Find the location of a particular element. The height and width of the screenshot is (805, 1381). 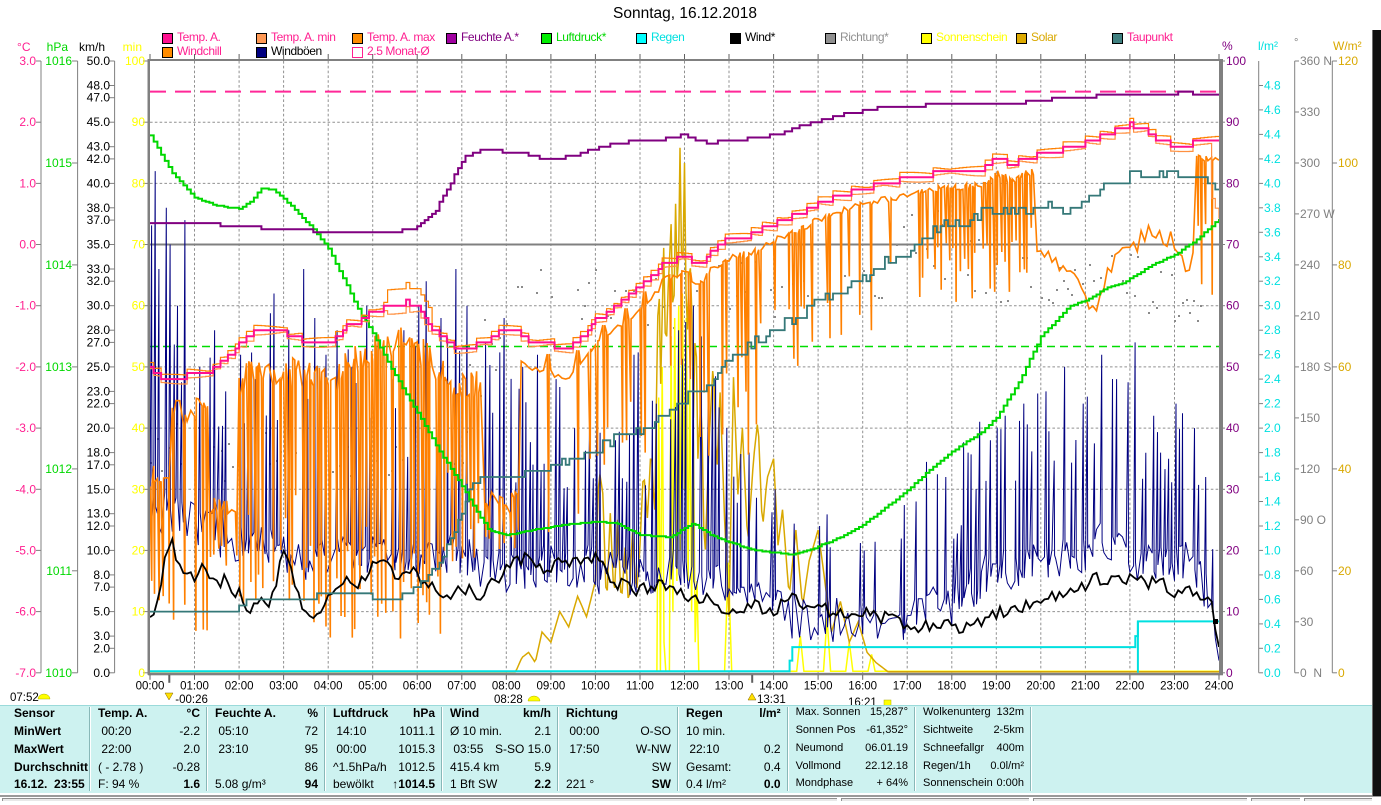

svg-text: 0.4 is located at coordinates (1272, 624).